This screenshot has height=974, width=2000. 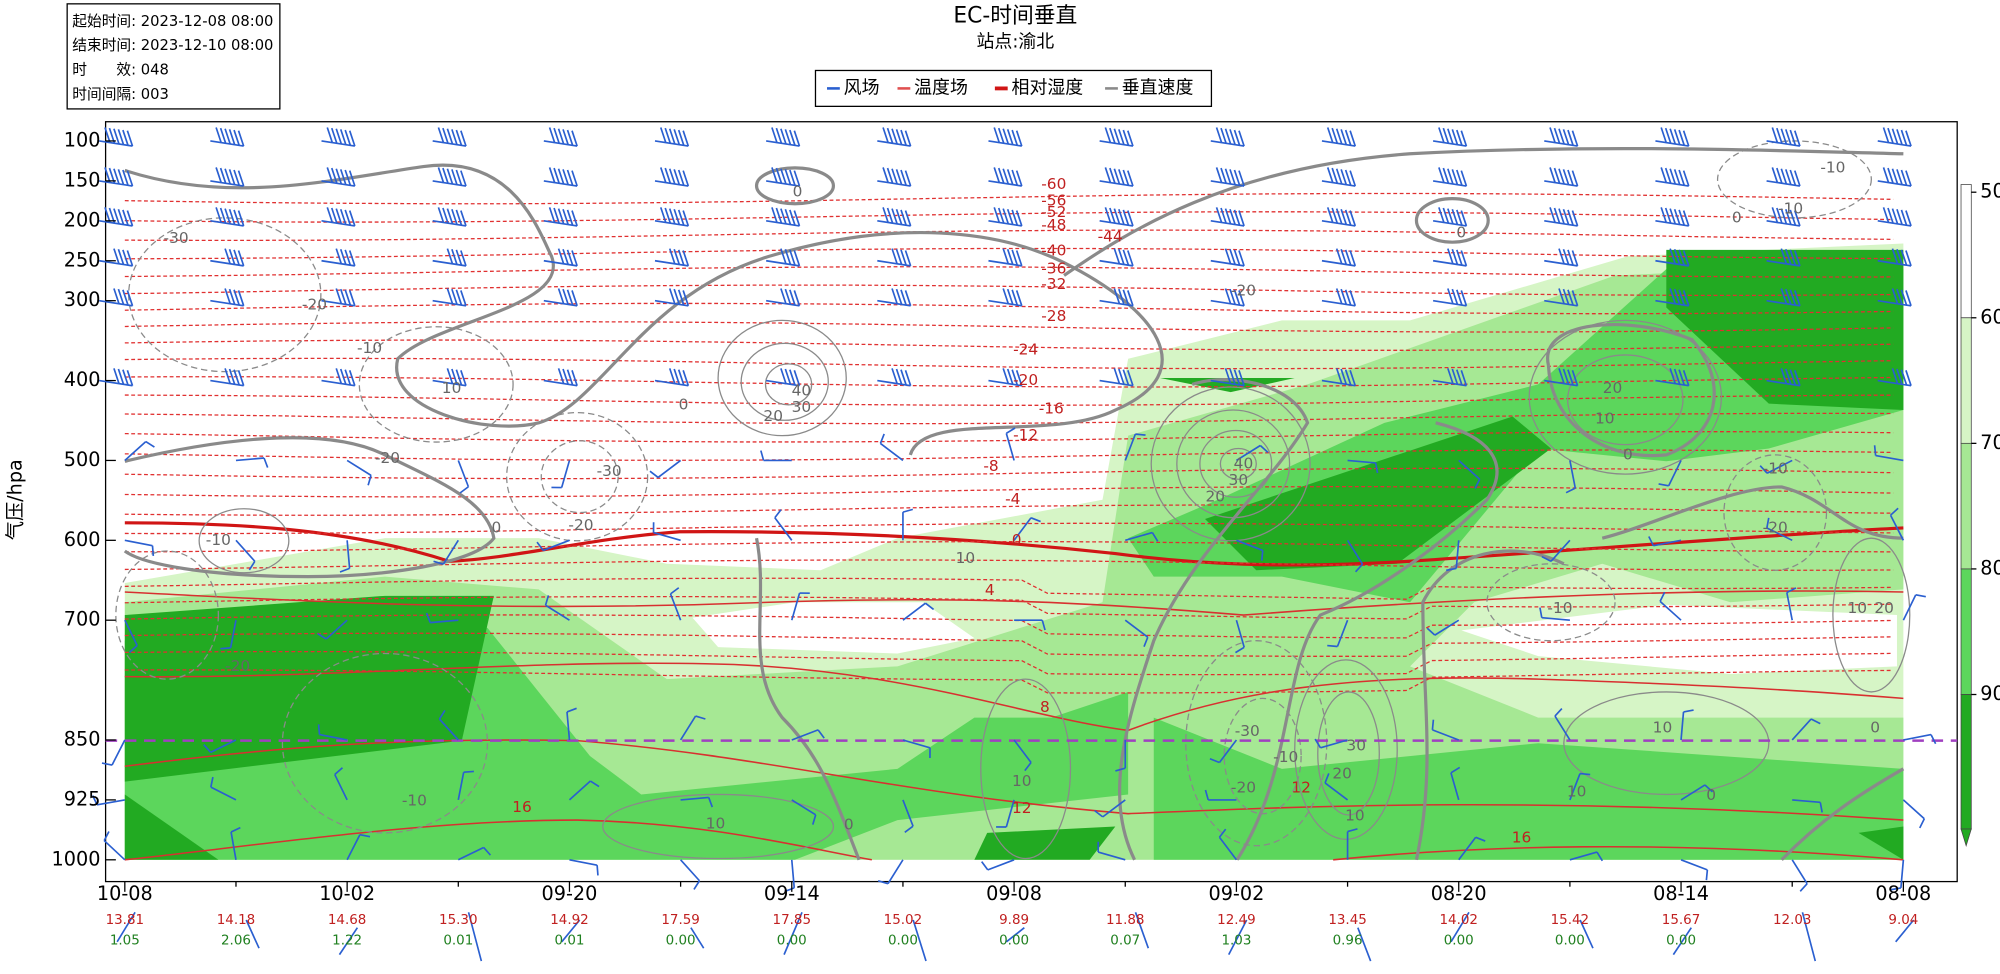 I want to click on y-tick-label: 1000, so click(x=76, y=858).